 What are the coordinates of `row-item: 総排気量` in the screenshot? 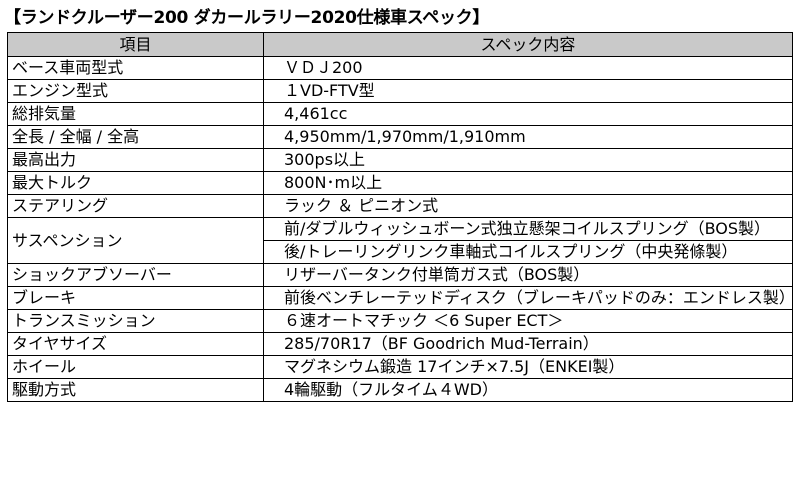 It's located at (135, 114).